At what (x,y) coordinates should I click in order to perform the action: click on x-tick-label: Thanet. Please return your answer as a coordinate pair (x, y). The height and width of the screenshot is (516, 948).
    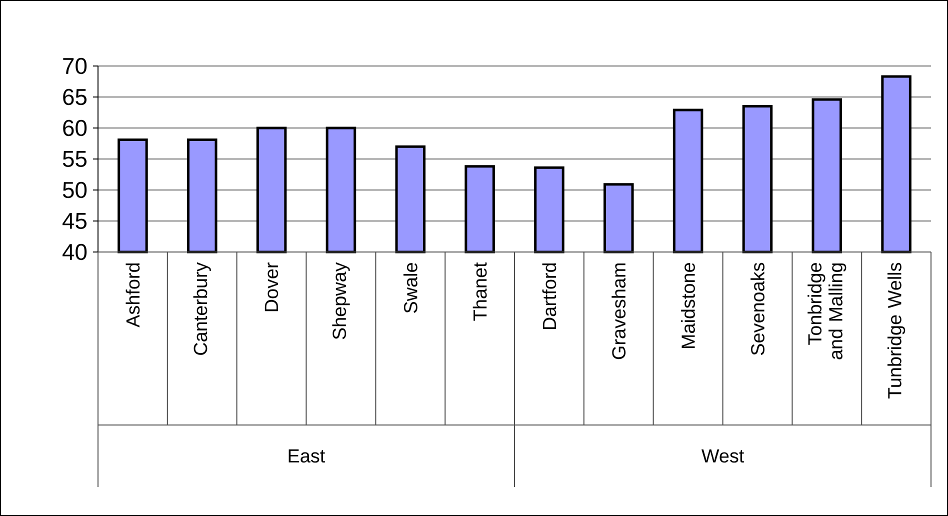
    Looking at the image, I should click on (479, 291).